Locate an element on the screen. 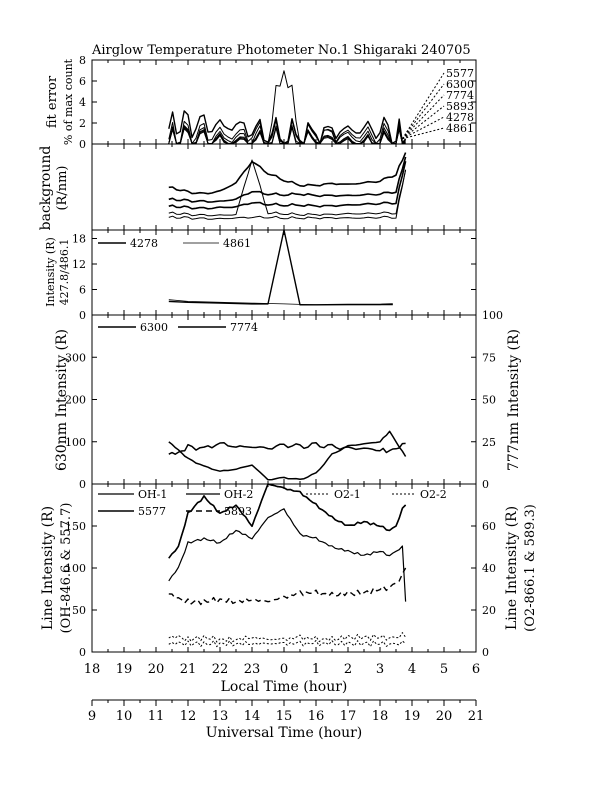 Image resolution: width=612 pixels, height=792 pixels. fit-error-y-tick-label: 4 is located at coordinates (82, 102).